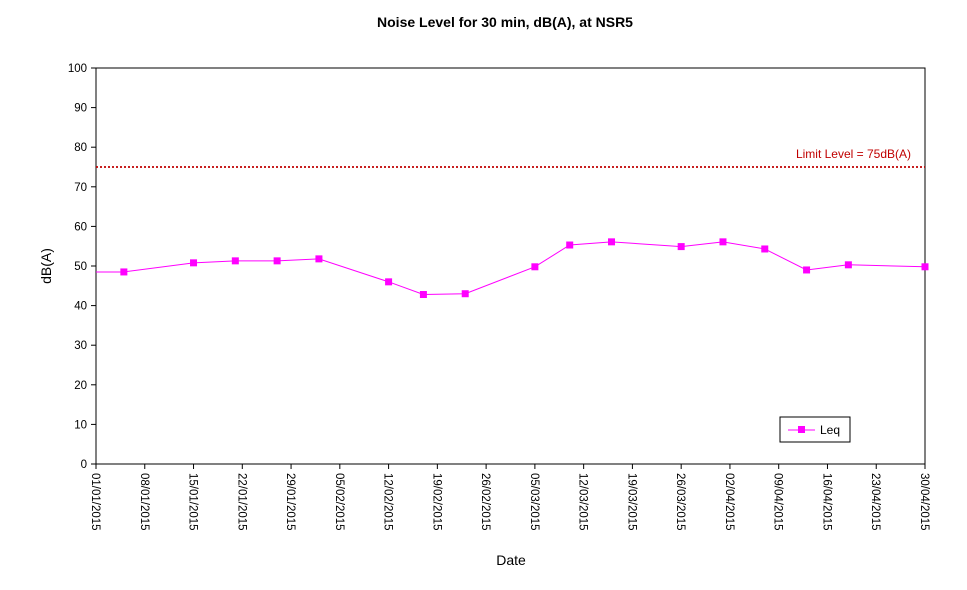  What do you see at coordinates (193, 502) in the screenshot?
I see `x-tick-label: 15/01/2015` at bounding box center [193, 502].